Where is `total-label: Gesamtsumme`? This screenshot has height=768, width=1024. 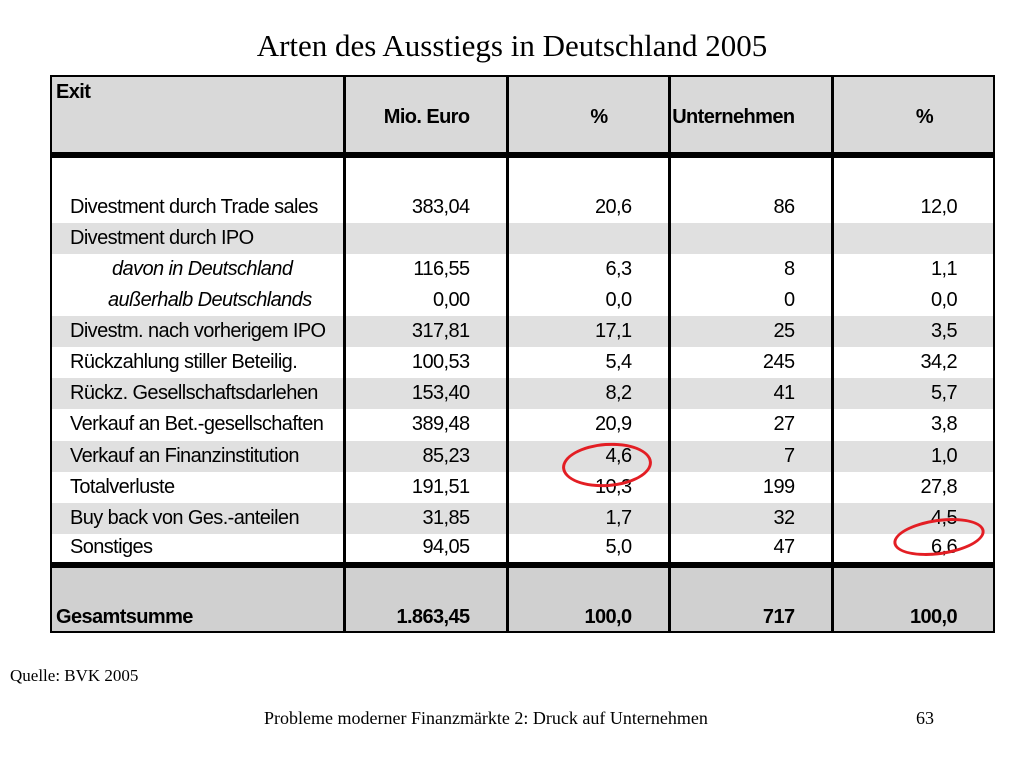 total-label: Gesamtsumme is located at coordinates (199, 597).